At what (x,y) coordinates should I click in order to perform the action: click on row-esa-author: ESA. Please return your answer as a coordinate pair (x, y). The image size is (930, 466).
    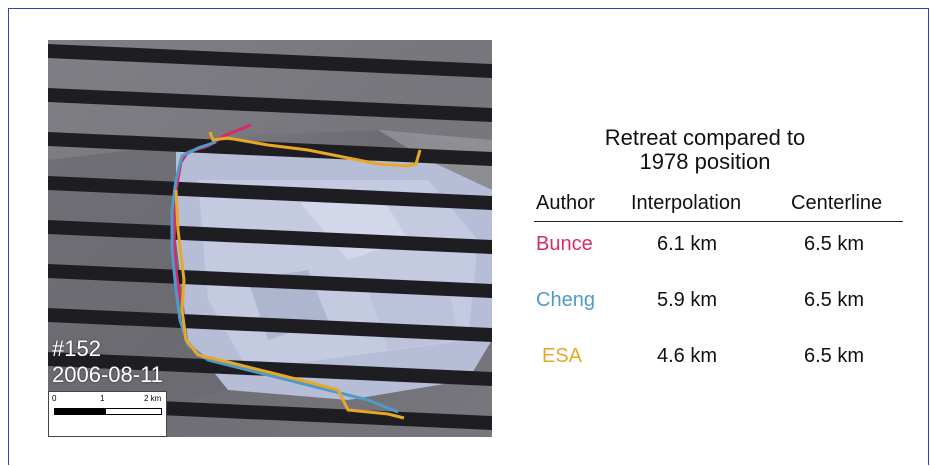
    Looking at the image, I should click on (562, 356).